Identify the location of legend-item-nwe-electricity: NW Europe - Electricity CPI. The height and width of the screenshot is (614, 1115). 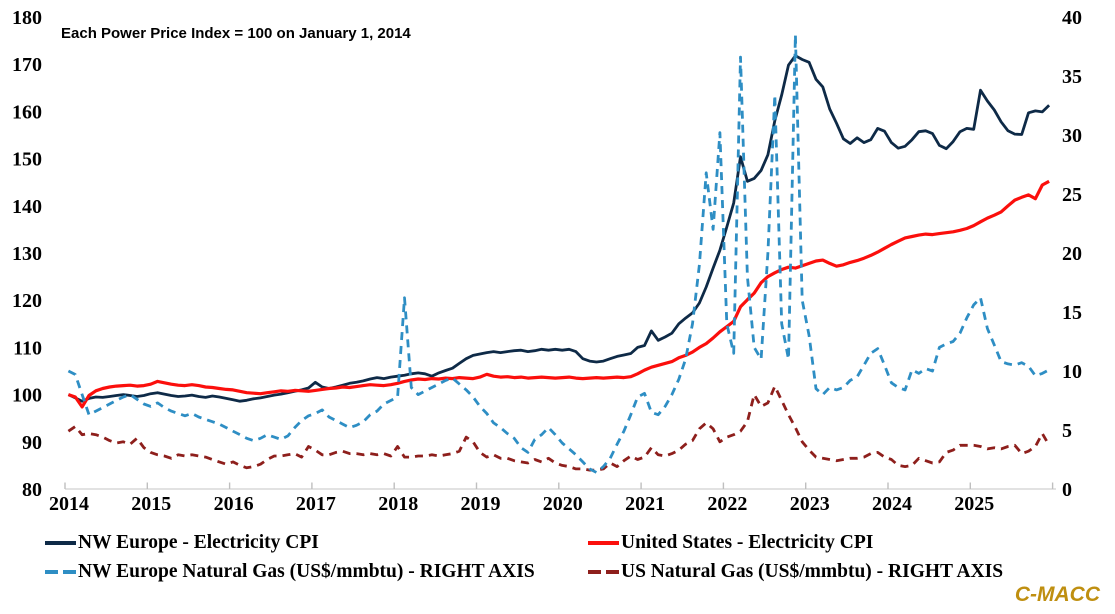
(182, 543).